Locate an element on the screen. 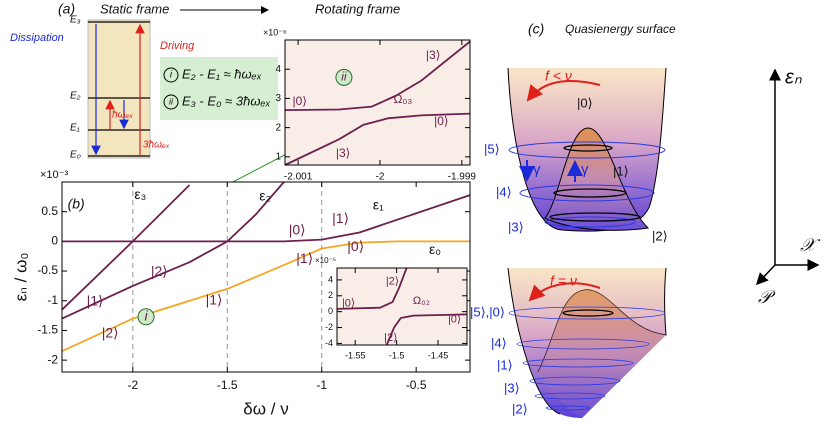  annotation: Ω₀₃ is located at coordinates (402, 99).